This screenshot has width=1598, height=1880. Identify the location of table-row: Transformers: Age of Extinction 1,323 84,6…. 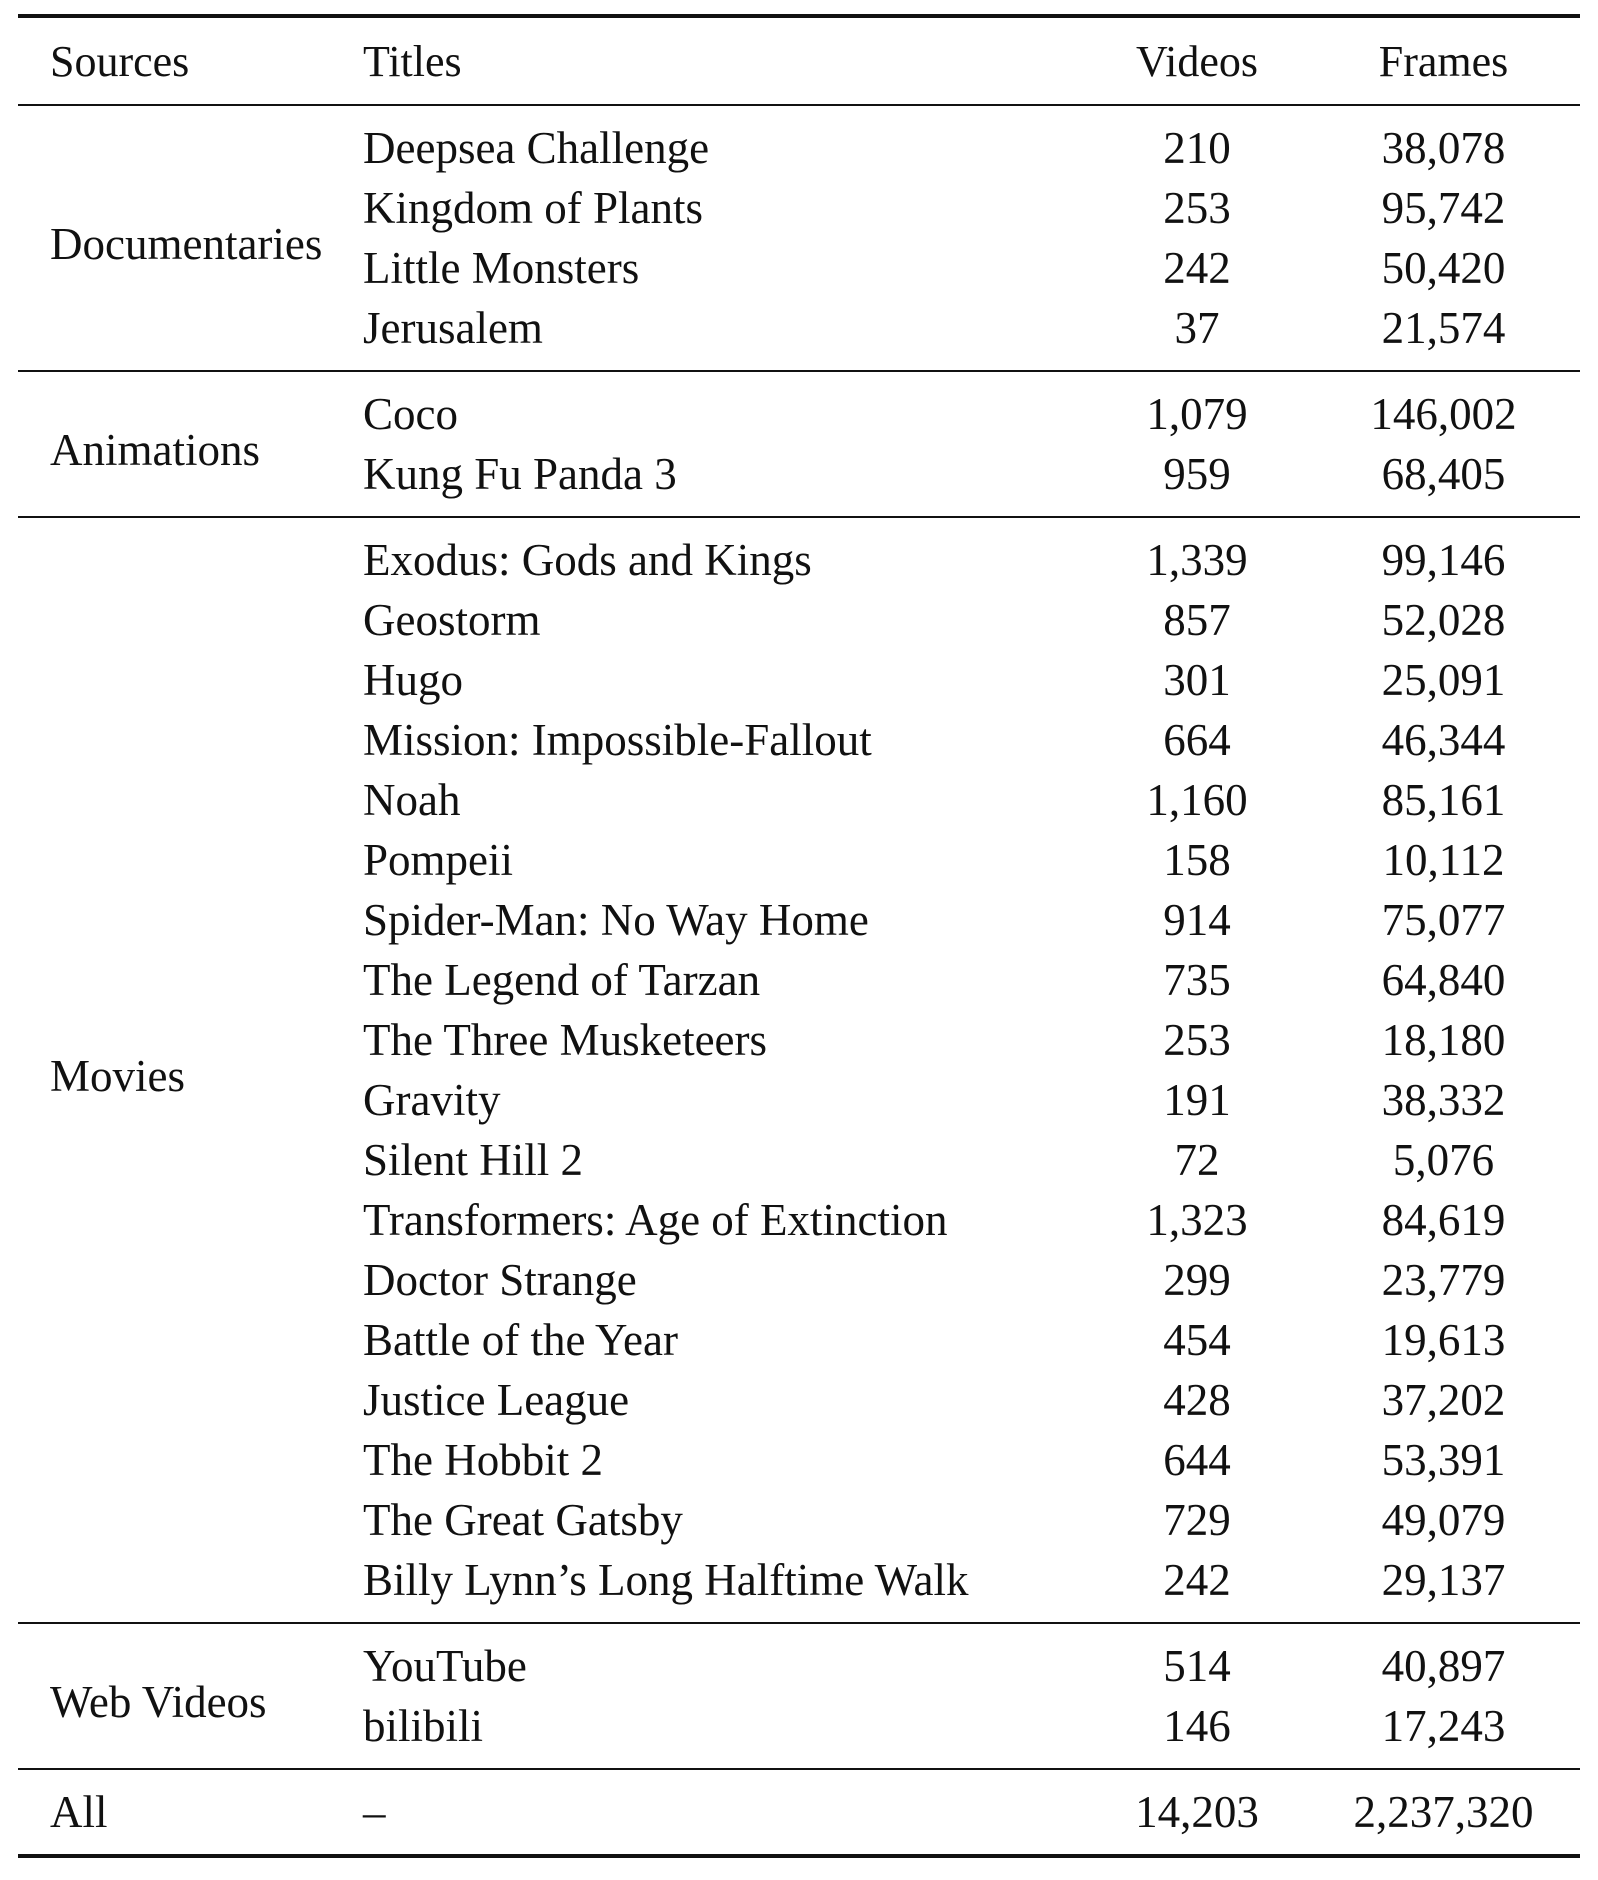
(799, 1220).